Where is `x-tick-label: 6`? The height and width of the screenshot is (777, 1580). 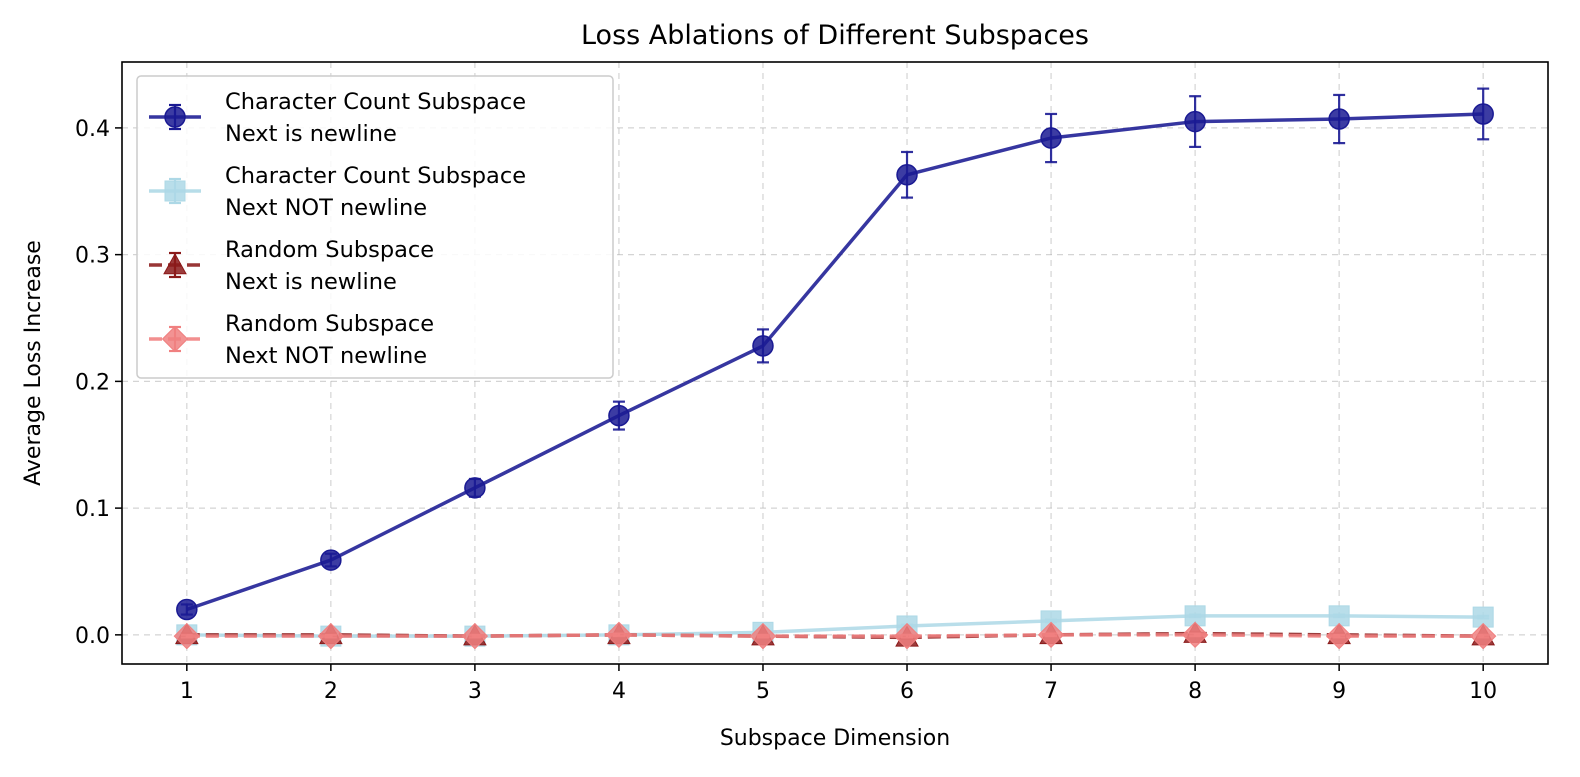 x-tick-label: 6 is located at coordinates (907, 691).